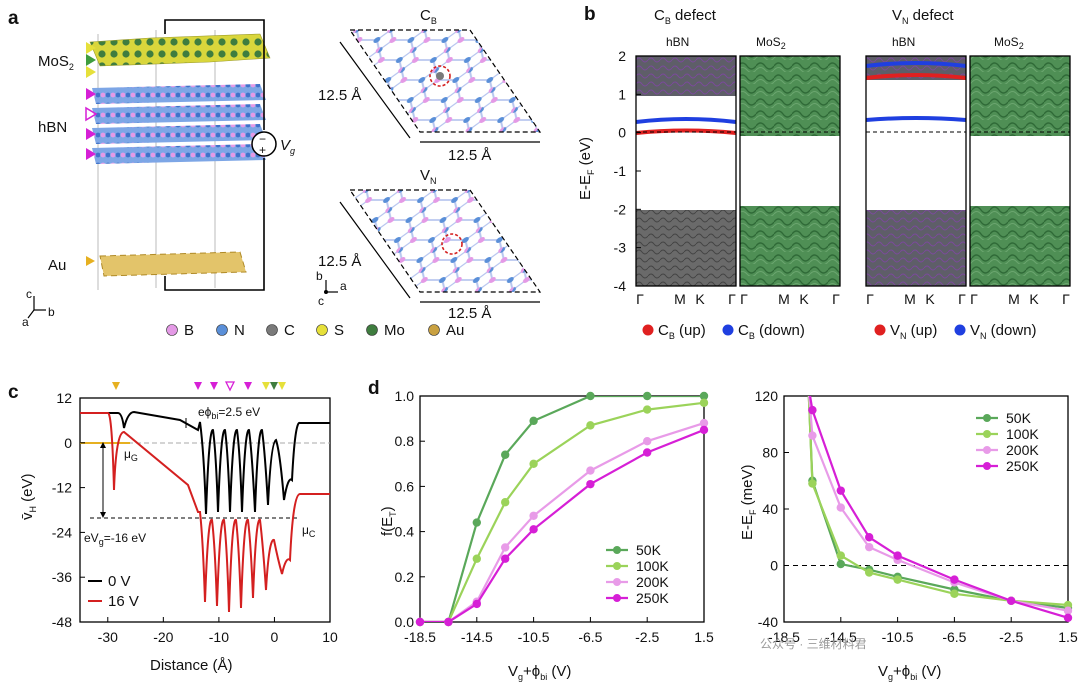  What do you see at coordinates (405, 532) in the screenshot?
I see `y-tick-label: 0.4` at bounding box center [405, 532].